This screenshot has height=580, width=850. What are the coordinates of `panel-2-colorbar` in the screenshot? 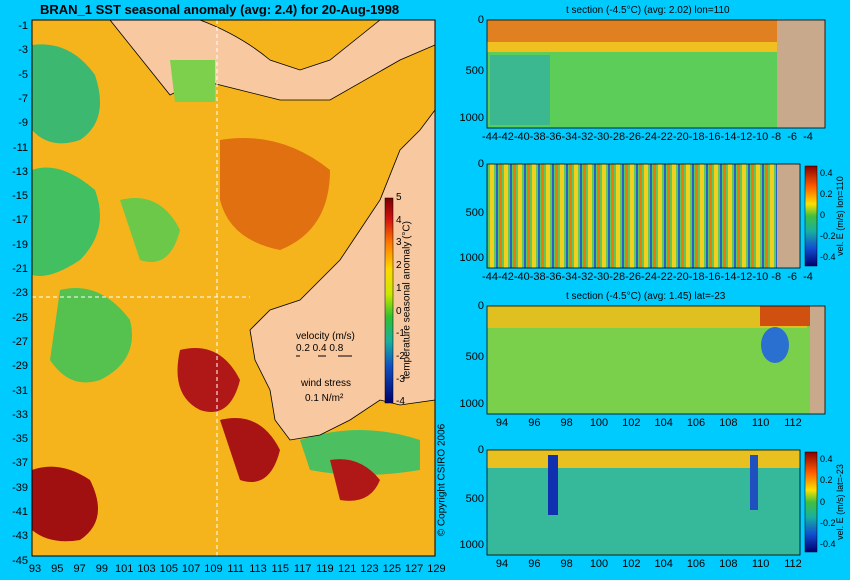 It's located at (811, 216).